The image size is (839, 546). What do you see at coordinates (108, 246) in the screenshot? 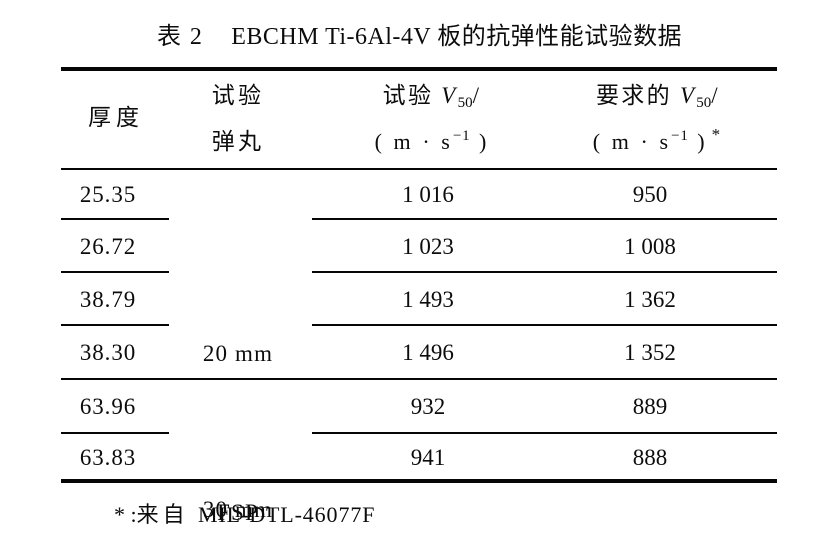
I see `cell-thickness-row2: 26.72` at bounding box center [108, 246].